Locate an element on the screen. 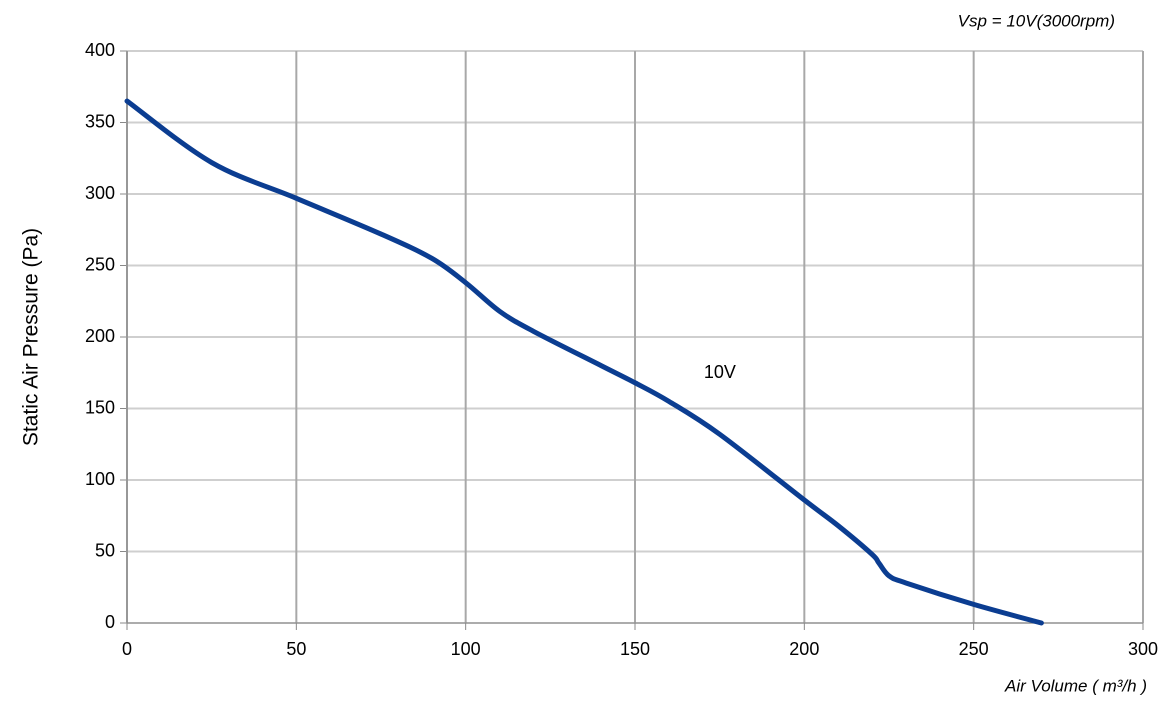 This screenshot has height=710, width=1173. y-tick-label: 50 is located at coordinates (105, 550).